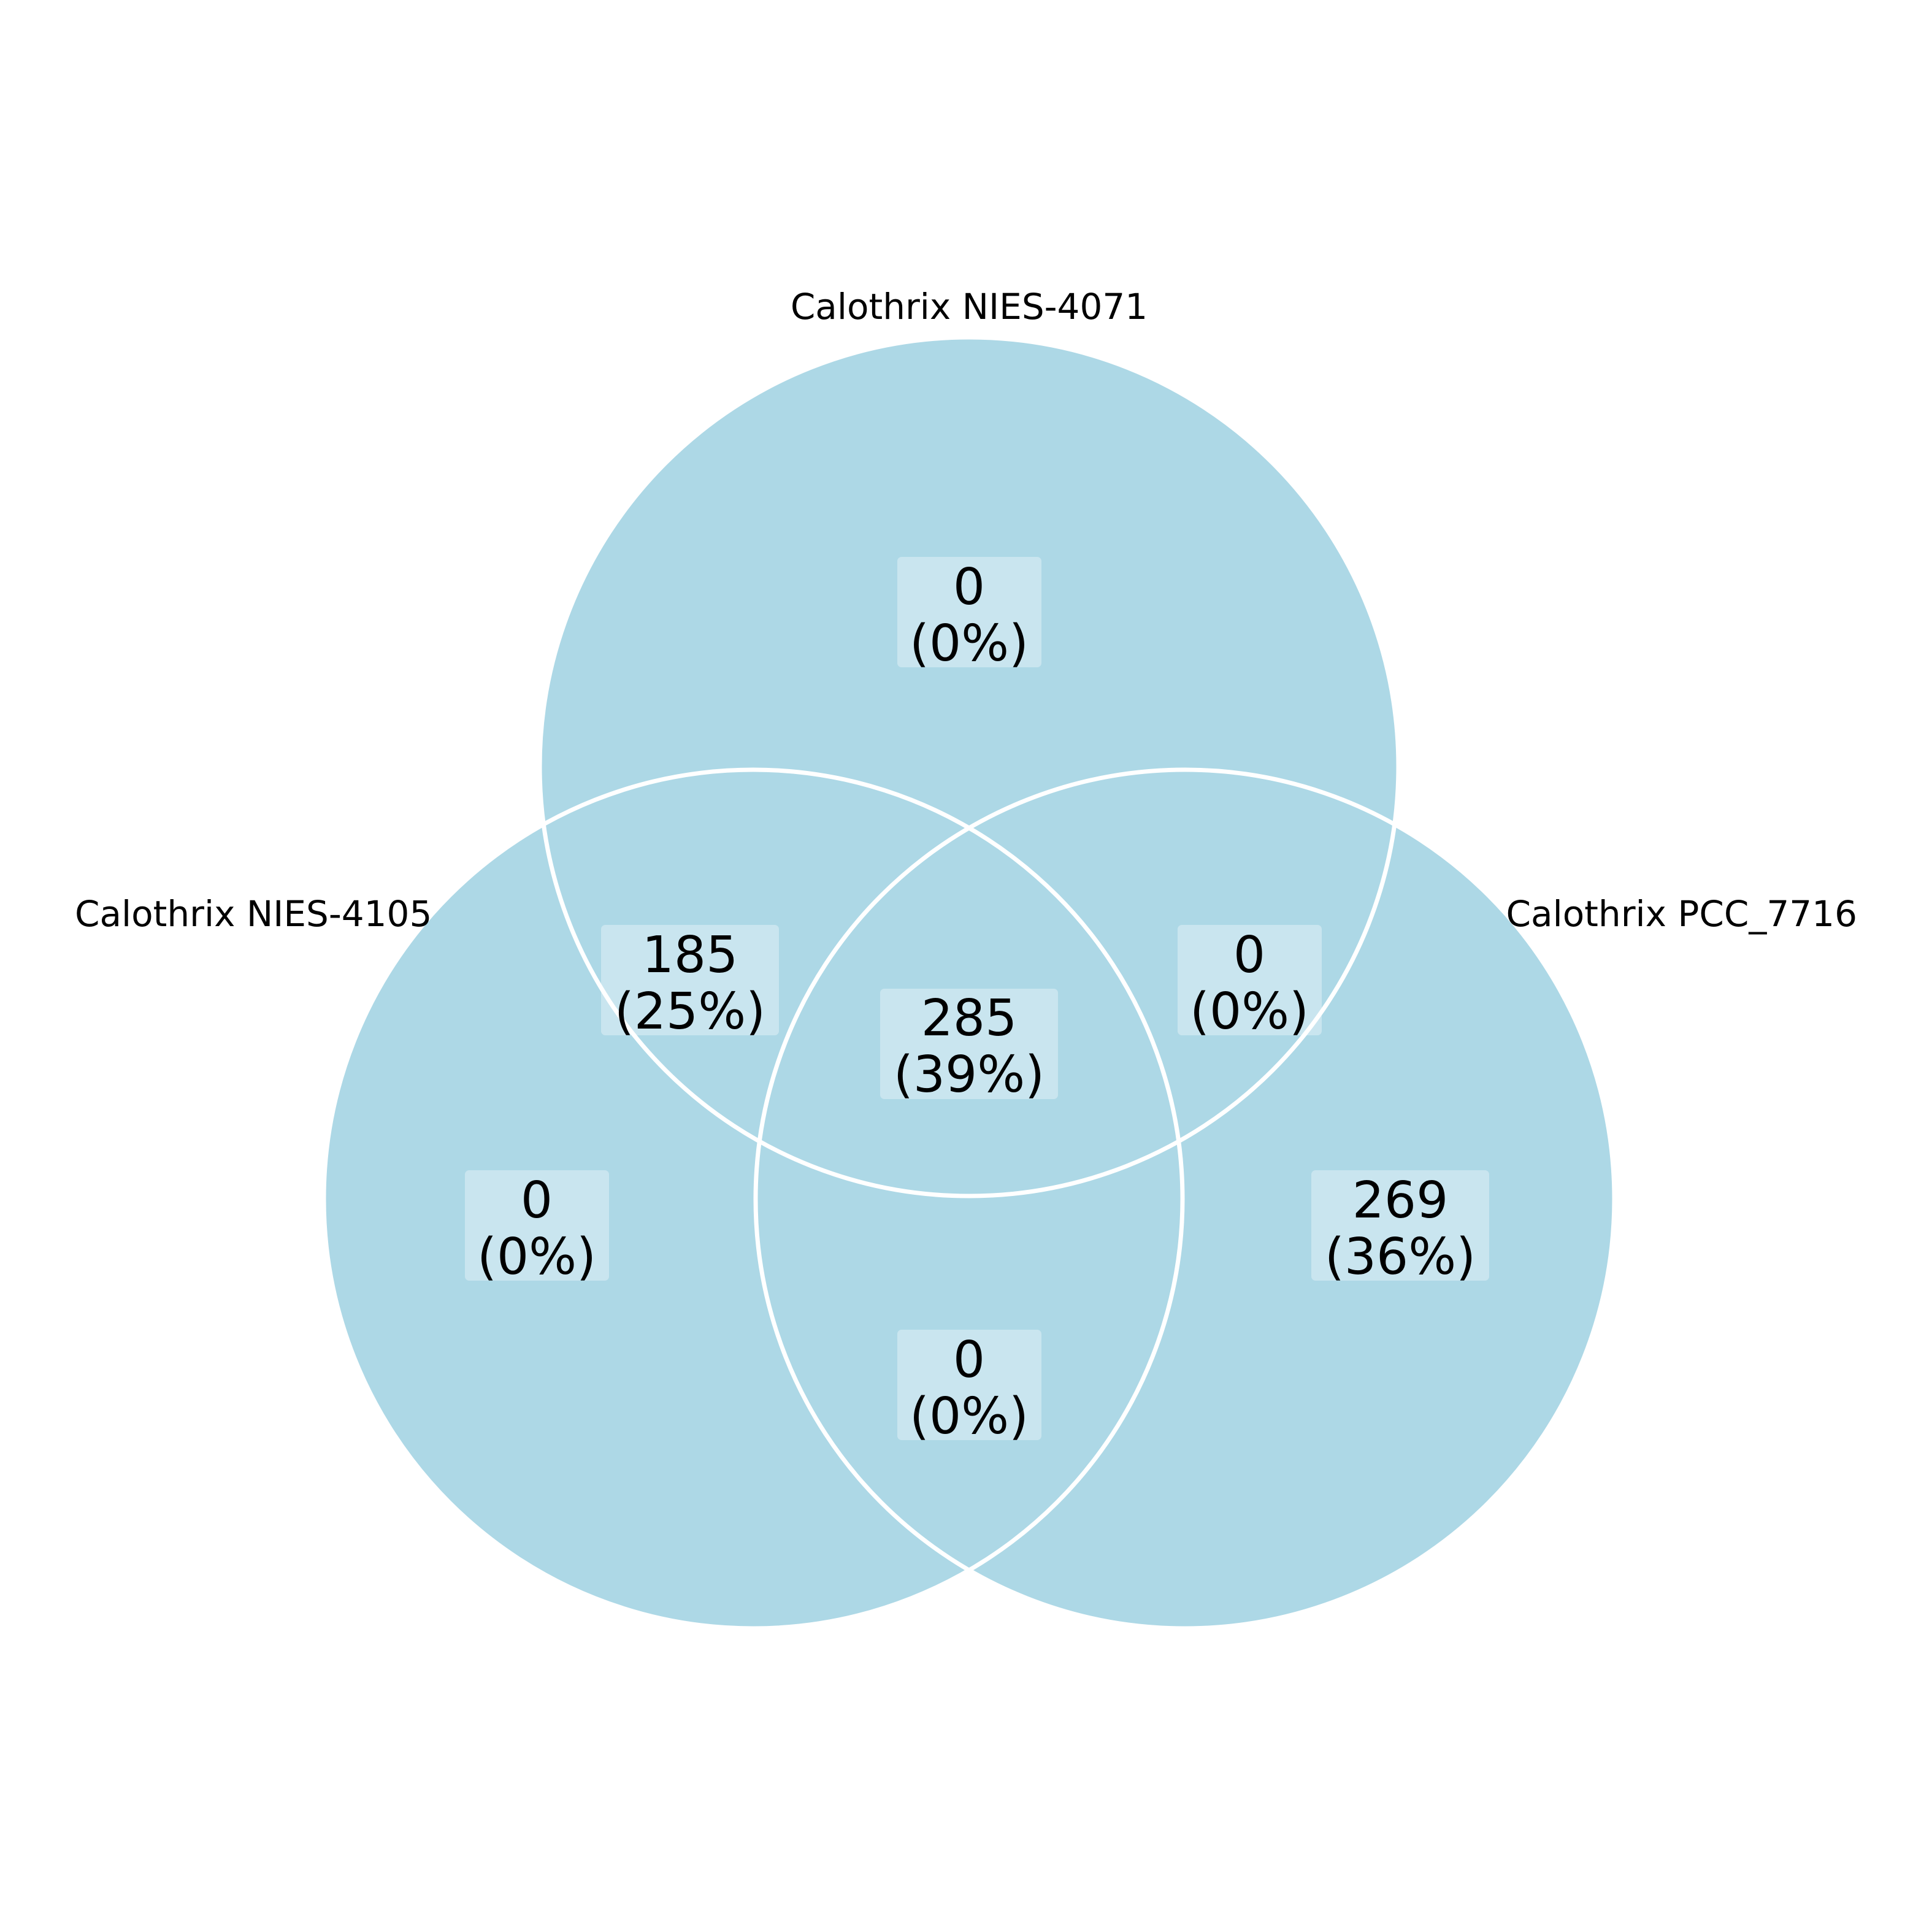  I want to click on region-only-nies4071: 0 (0%), so click(969, 615).